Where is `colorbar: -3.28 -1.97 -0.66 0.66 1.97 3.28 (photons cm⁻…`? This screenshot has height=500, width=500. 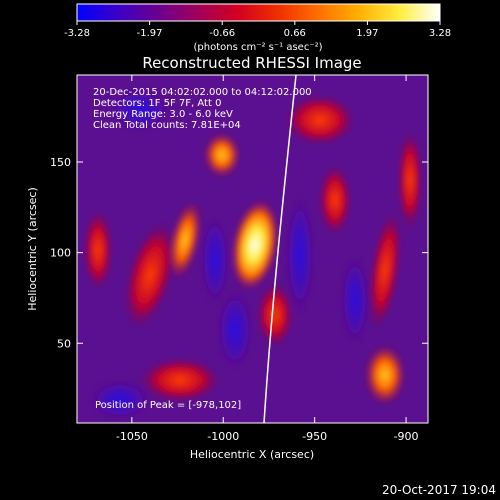 colorbar: -3.28 -1.97 -0.66 0.66 1.97 3.28 (photons cm⁻… is located at coordinates (257, 28).